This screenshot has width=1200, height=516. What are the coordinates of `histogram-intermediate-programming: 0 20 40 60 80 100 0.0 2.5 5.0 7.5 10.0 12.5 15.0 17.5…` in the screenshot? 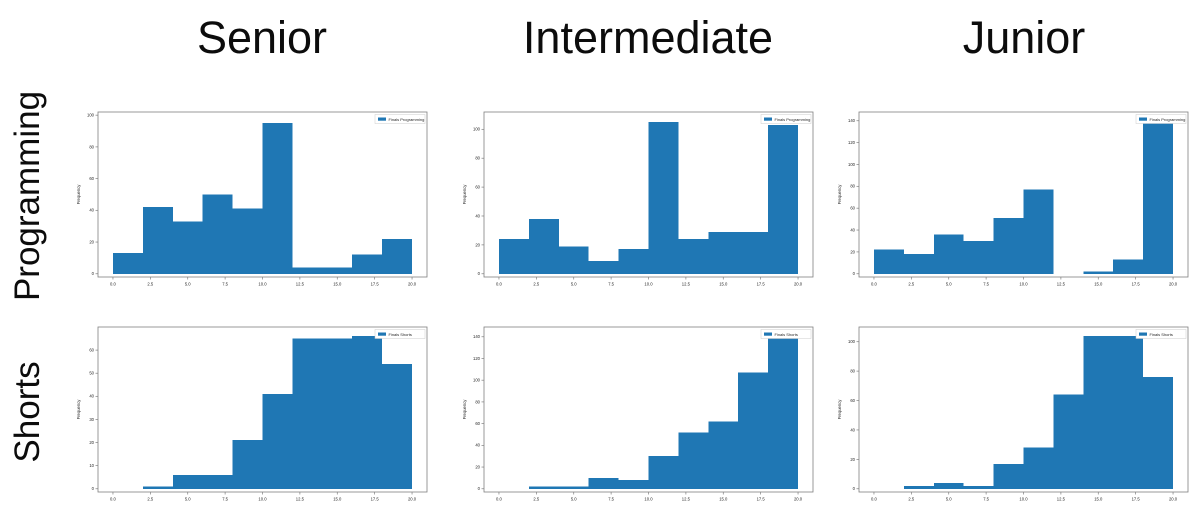 It's located at (636, 199).